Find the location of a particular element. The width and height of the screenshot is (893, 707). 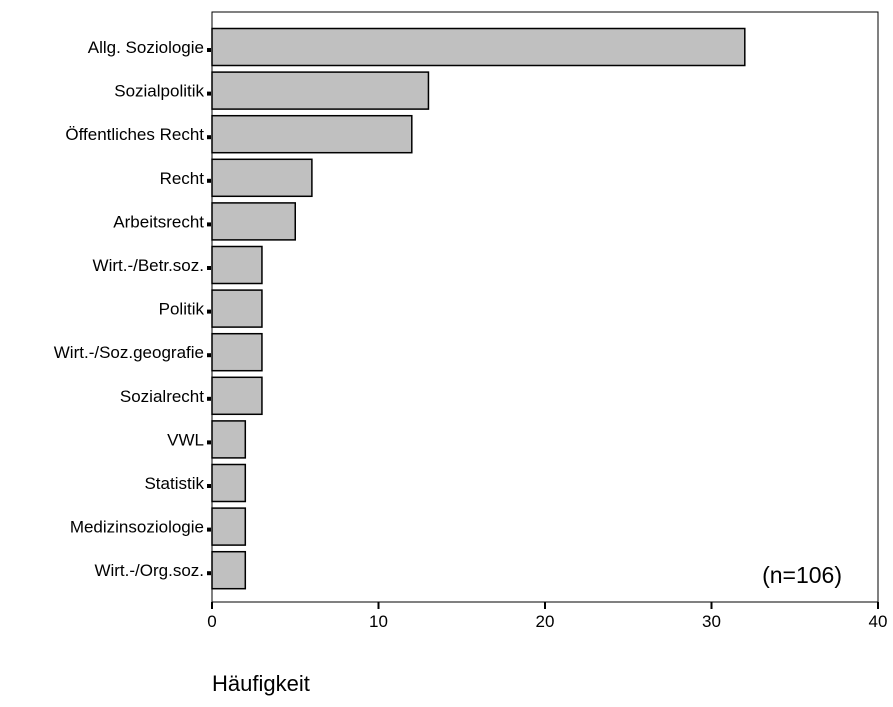

x-tick-label: 20 is located at coordinates (545, 621).